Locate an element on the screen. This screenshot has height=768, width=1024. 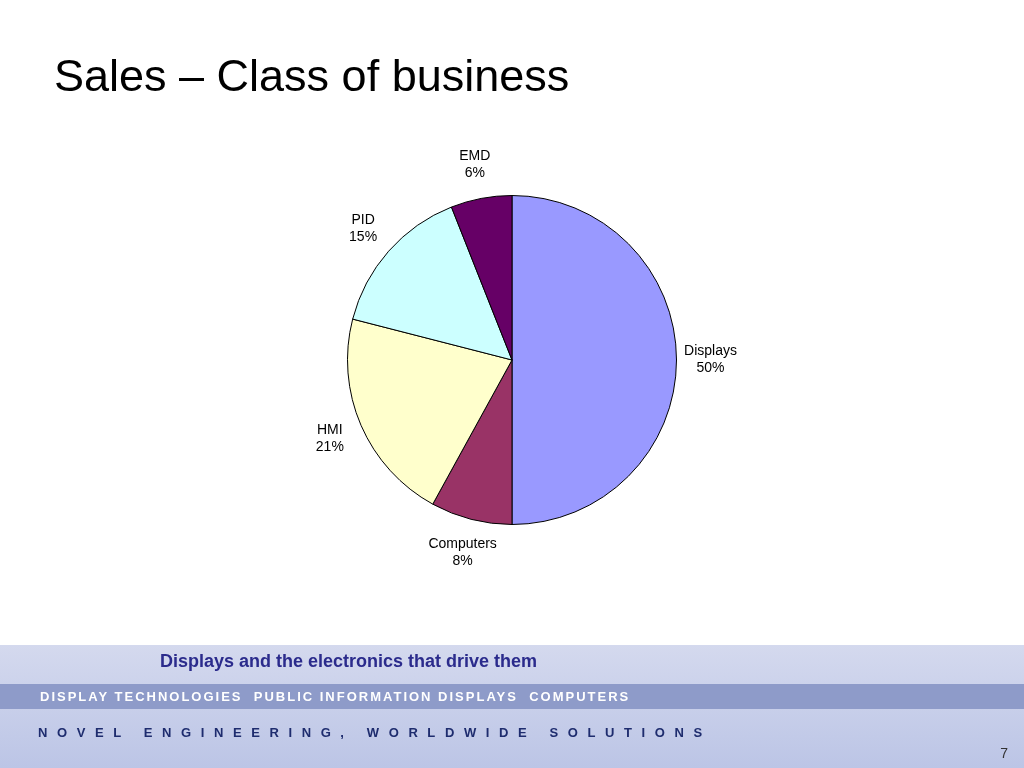
data-label: 6% is located at coordinates (474, 172).